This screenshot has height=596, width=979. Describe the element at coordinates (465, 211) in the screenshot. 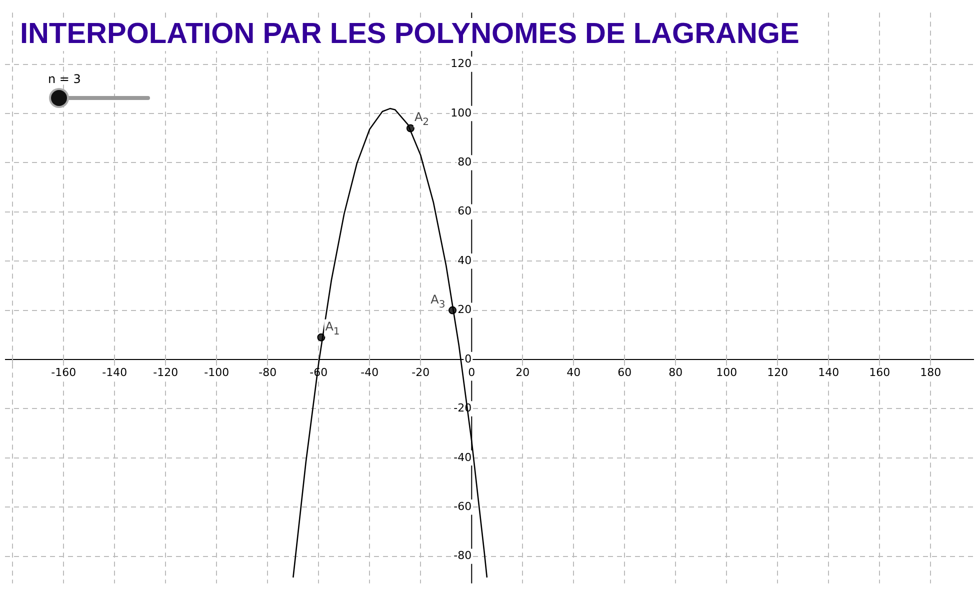

I see `y-tick-label: 60` at that location.